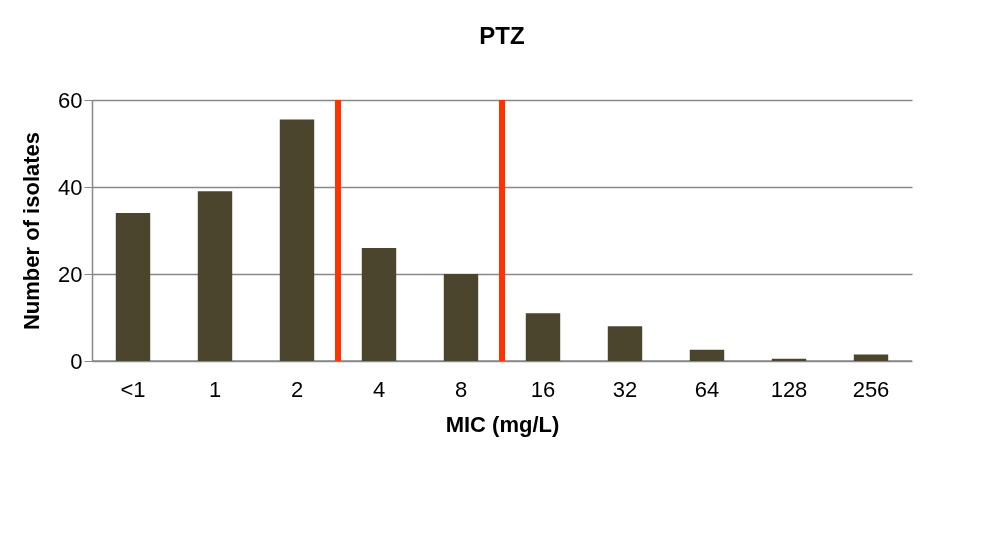  I want to click on x-tick-label: 128, so click(789, 389).